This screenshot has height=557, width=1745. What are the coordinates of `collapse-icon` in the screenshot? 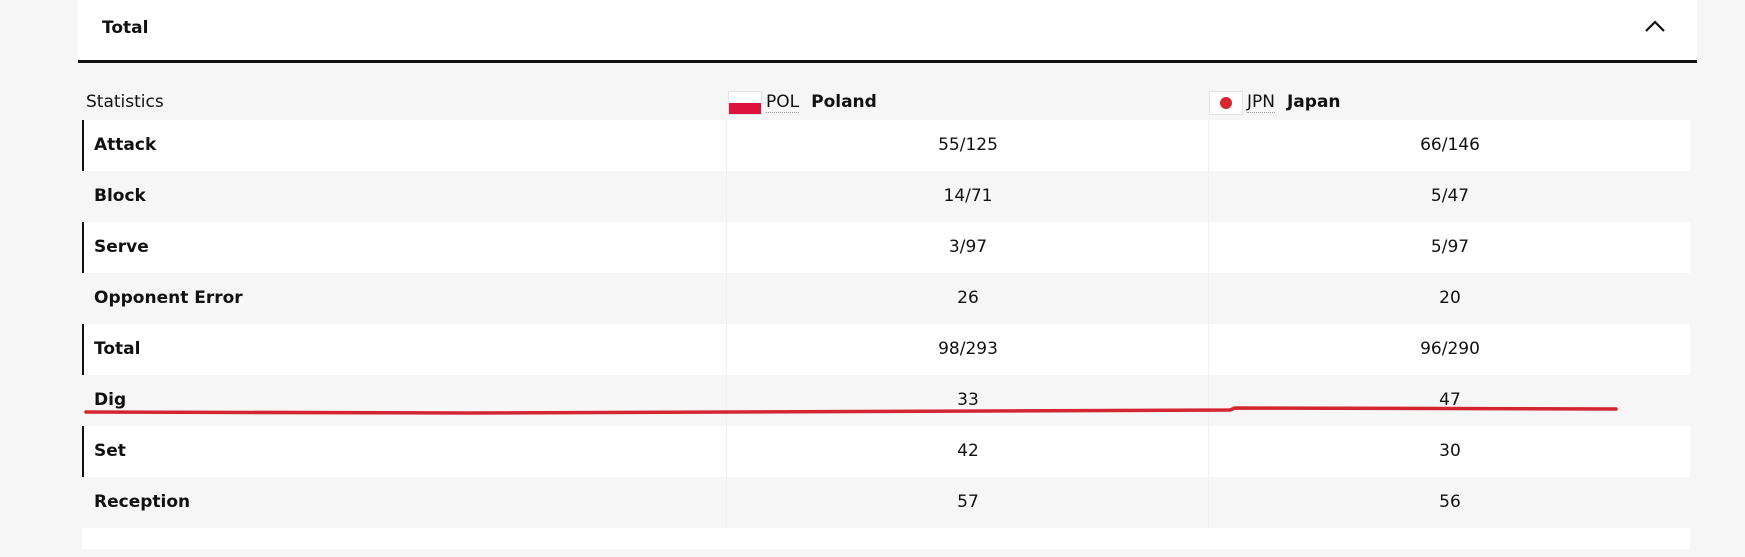 It's located at (1655, 26).